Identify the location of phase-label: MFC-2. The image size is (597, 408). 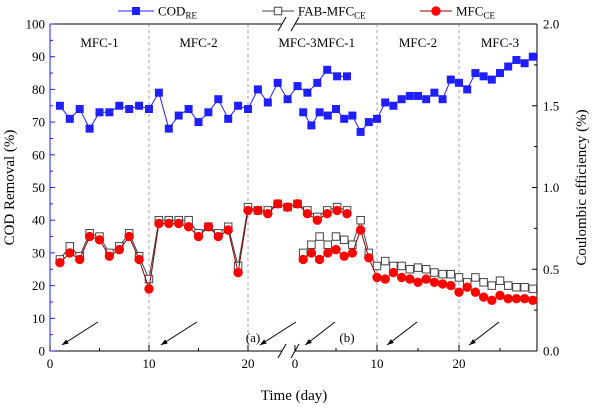
(198, 42).